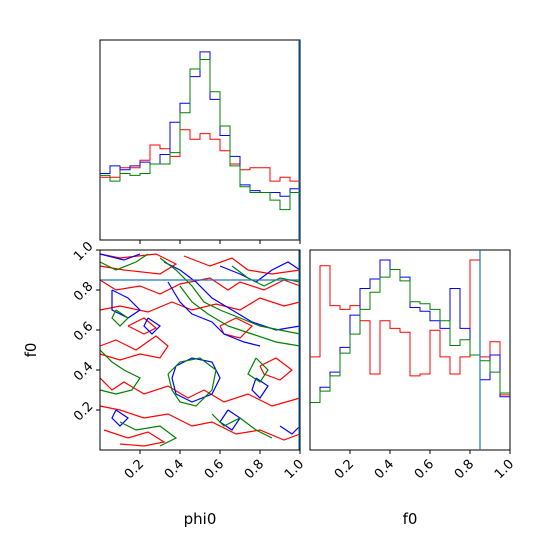 The width and height of the screenshot is (550, 550). Describe the element at coordinates (214, 469) in the screenshot. I see `contour-x-tick-label-2: 0.6` at that location.